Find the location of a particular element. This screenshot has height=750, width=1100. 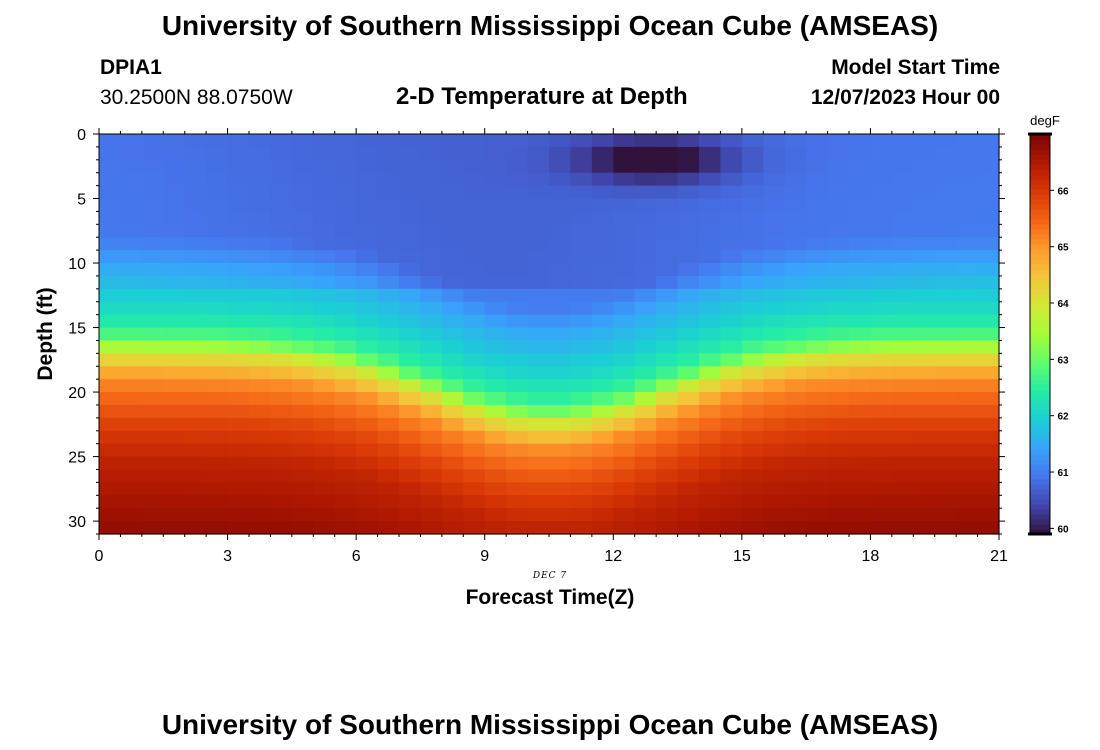

x-tick-label: 12 is located at coordinates (613, 556).